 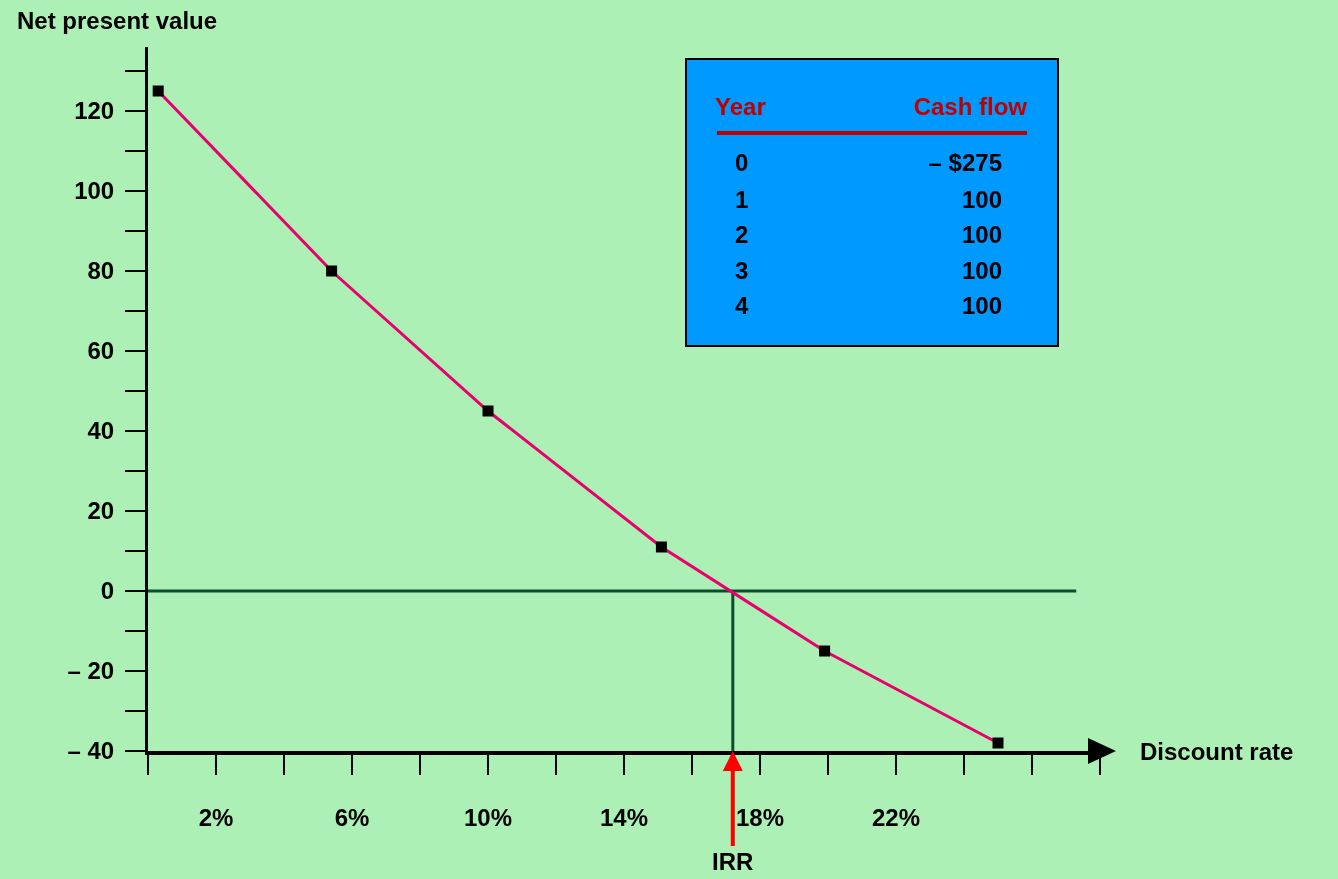 What do you see at coordinates (216, 817) in the screenshot?
I see `x-tick-label: 2%` at bounding box center [216, 817].